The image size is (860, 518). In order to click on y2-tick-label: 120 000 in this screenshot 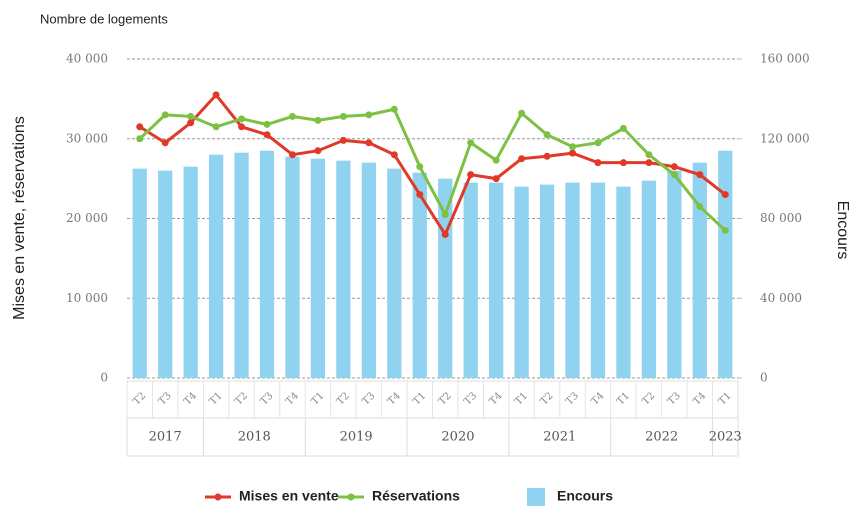, I will do `click(785, 138)`.